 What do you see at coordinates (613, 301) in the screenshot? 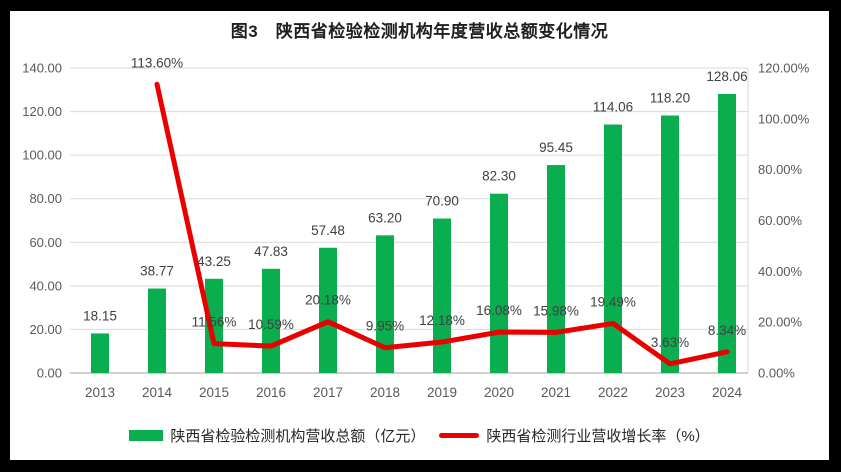
I see `line-value-label: 19.49%` at bounding box center [613, 301].